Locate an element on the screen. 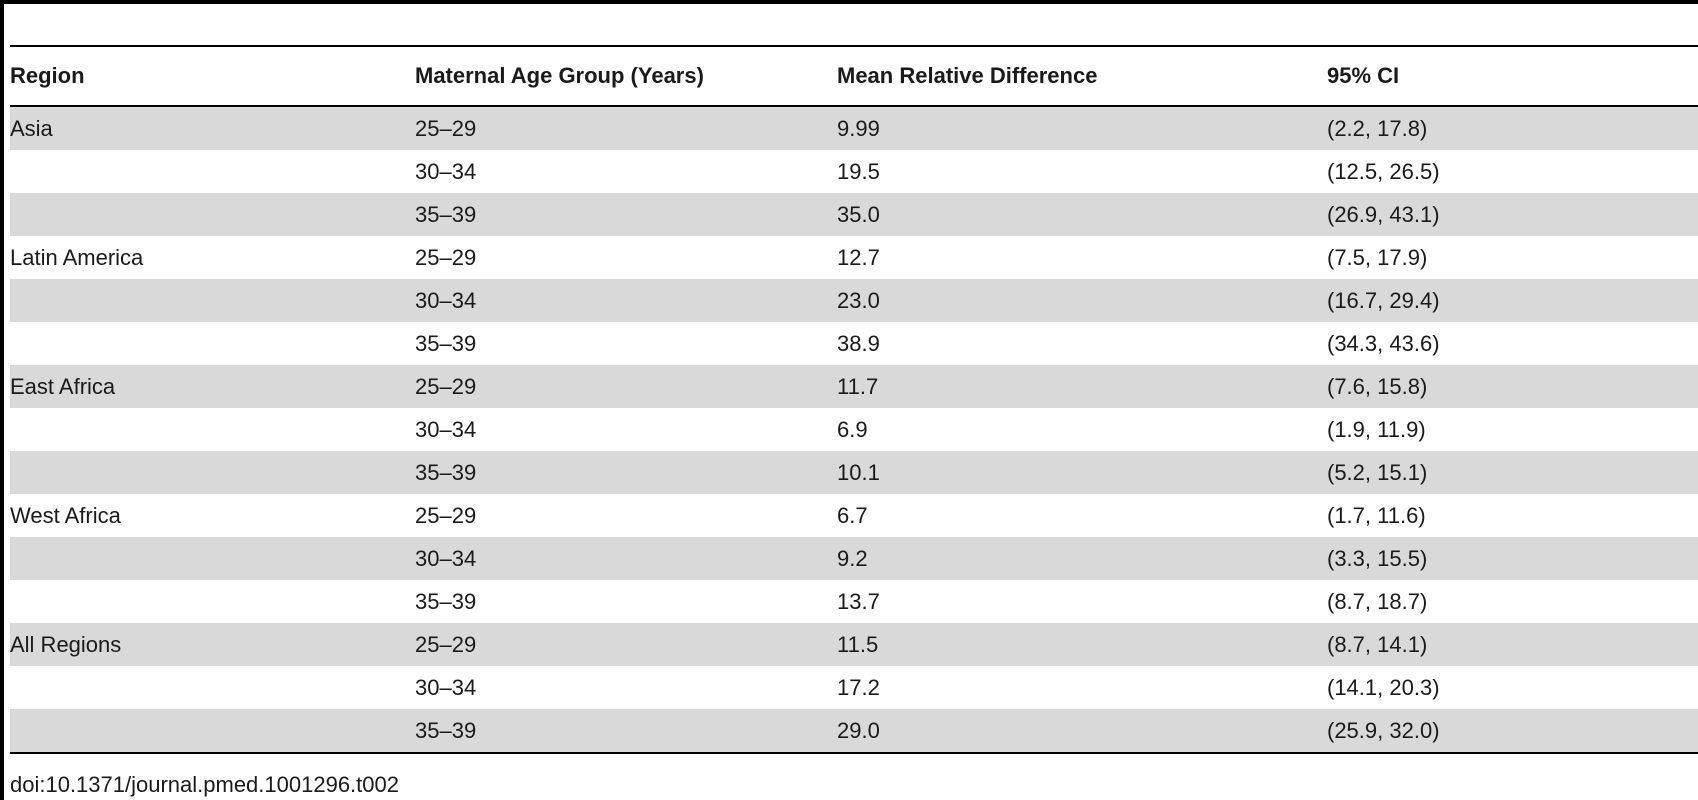 The width and height of the screenshot is (1698, 800). table-row: 30–34 17.2 (14.1, 20.3) is located at coordinates (854, 687).